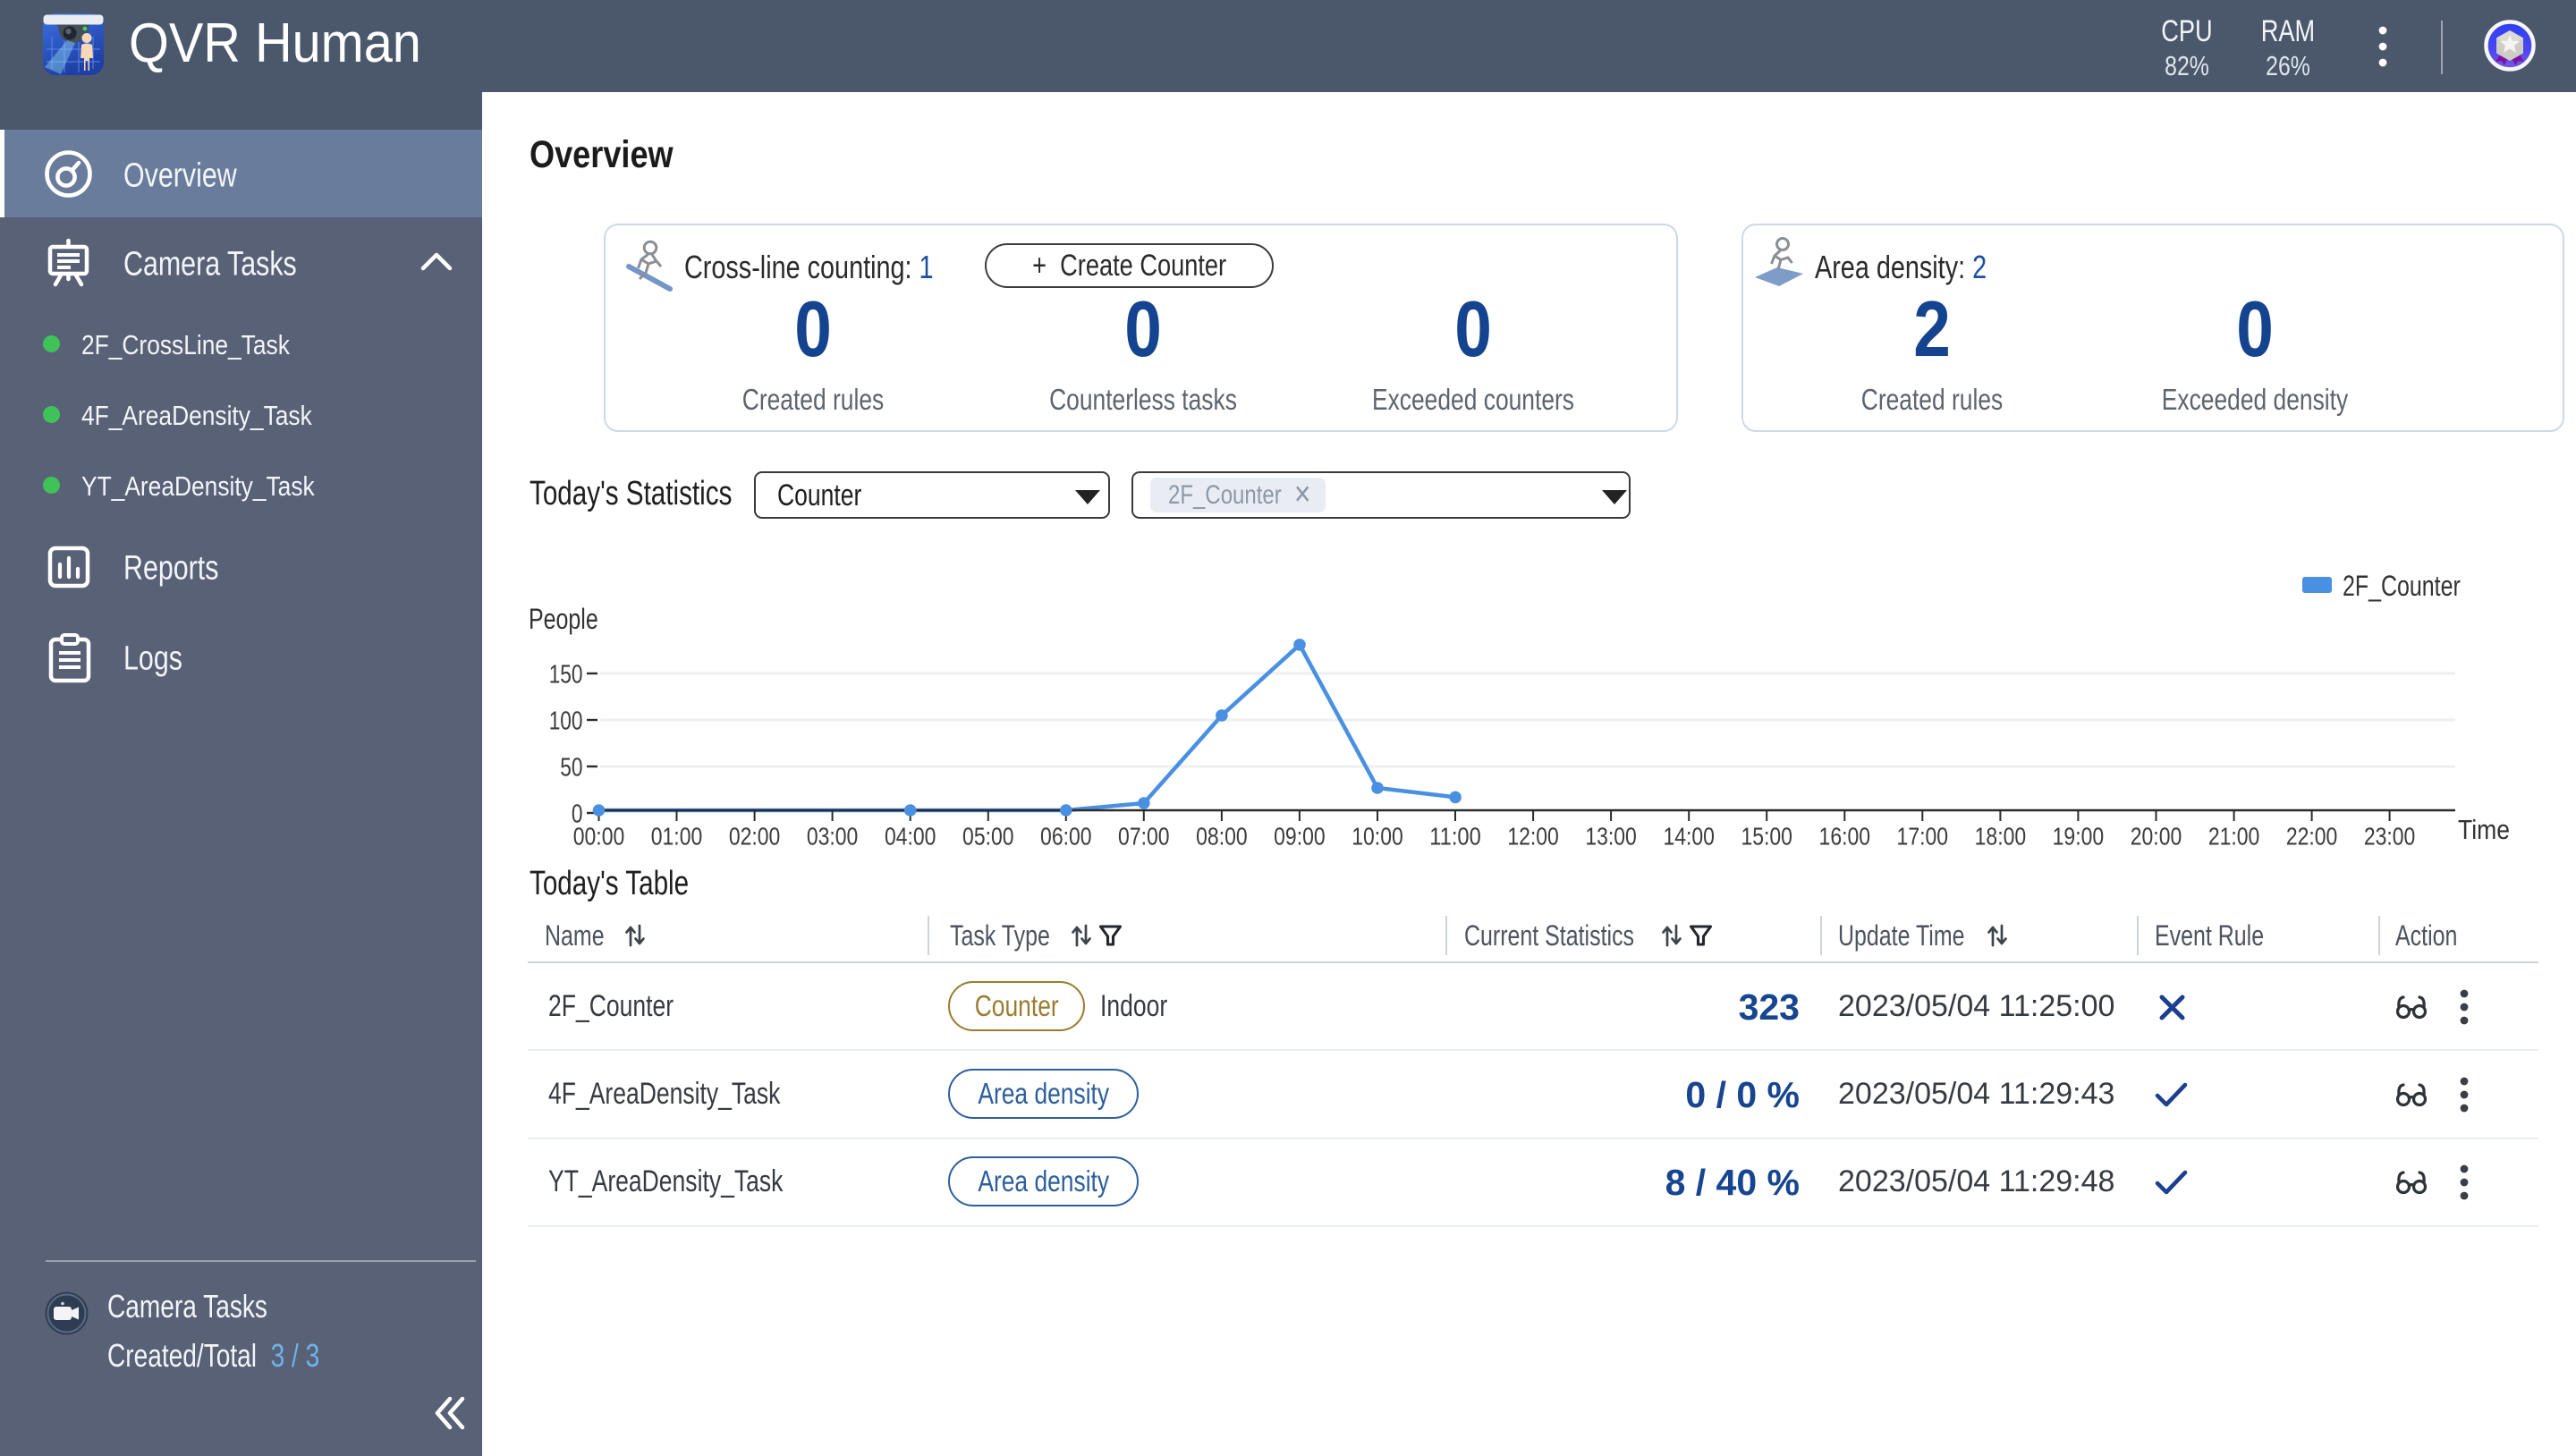 This screenshot has width=2576, height=1456. I want to click on svg-text: 08:00, so click(1222, 837).